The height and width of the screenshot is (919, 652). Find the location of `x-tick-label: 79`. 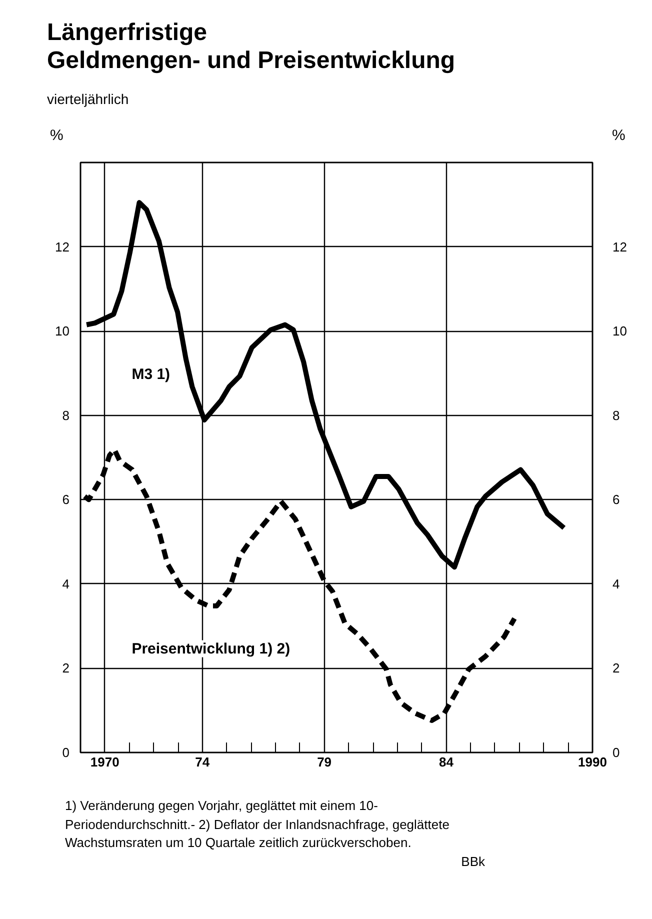

x-tick-label: 79 is located at coordinates (324, 762).